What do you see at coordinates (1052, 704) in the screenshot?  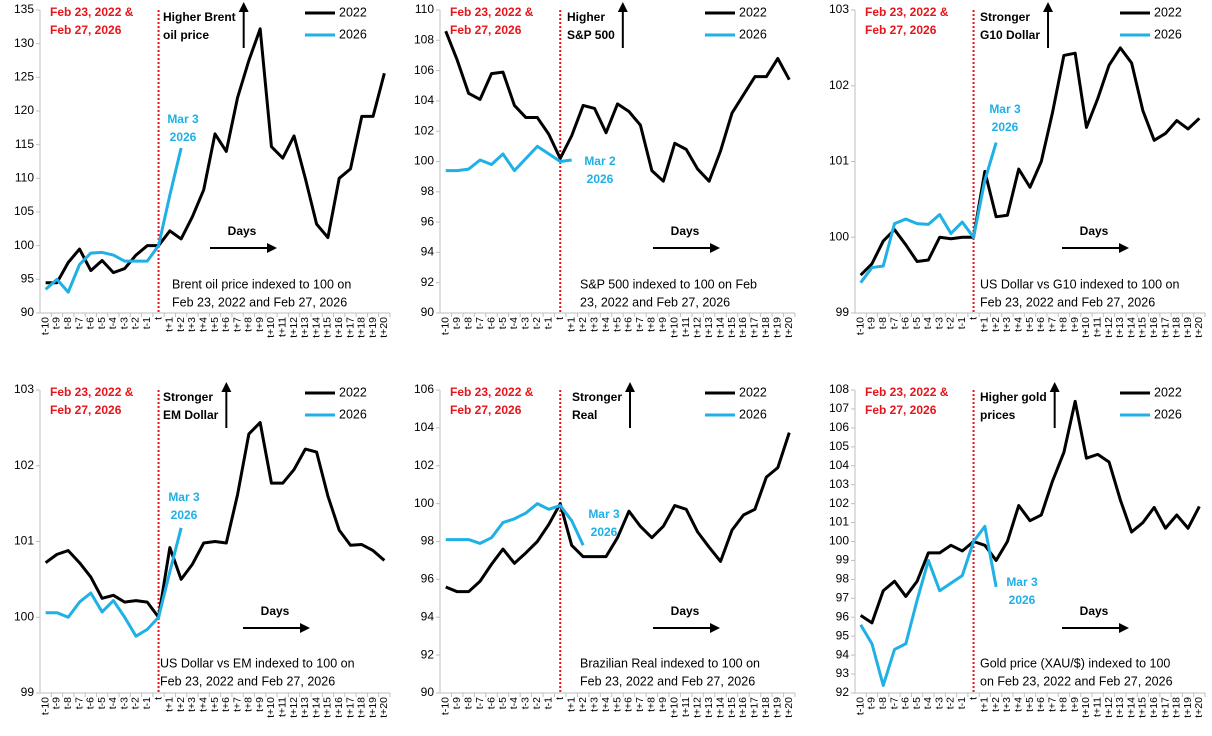 I see `x-tick-label: t+7` at bounding box center [1052, 704].